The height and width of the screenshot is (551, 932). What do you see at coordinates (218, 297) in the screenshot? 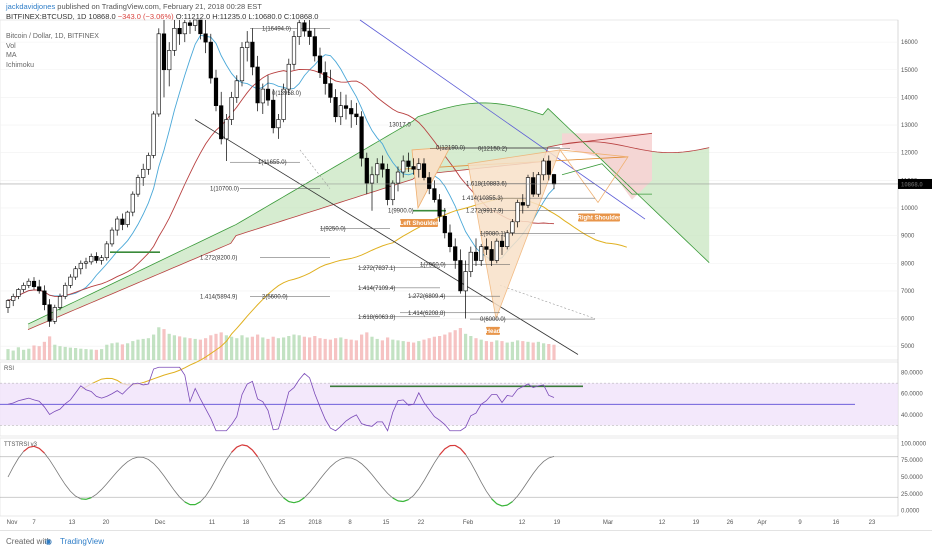
I see `fib-level-label: 1.414(5894.9)` at bounding box center [218, 297].